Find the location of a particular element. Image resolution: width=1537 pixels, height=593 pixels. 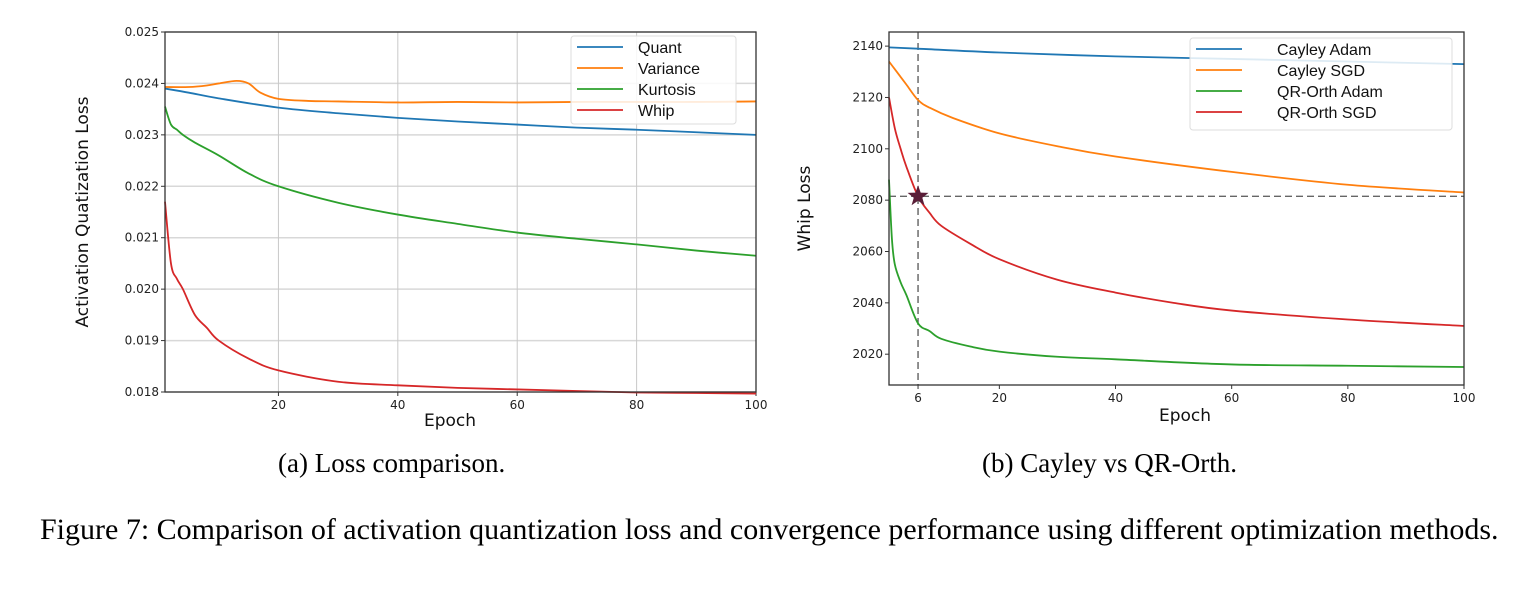

legend-label: Cayley SGD is located at coordinates (1321, 71).